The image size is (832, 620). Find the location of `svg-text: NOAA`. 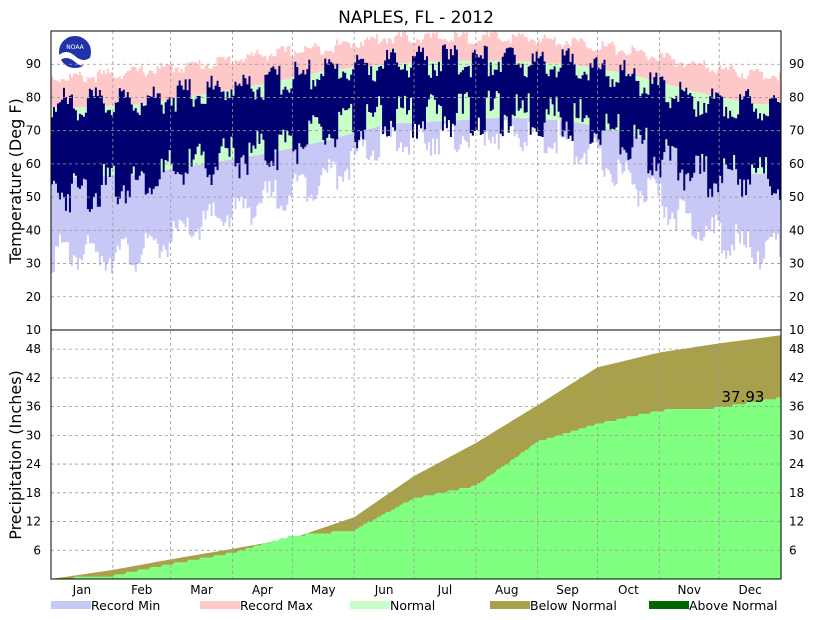

svg-text: NOAA is located at coordinates (75, 47).